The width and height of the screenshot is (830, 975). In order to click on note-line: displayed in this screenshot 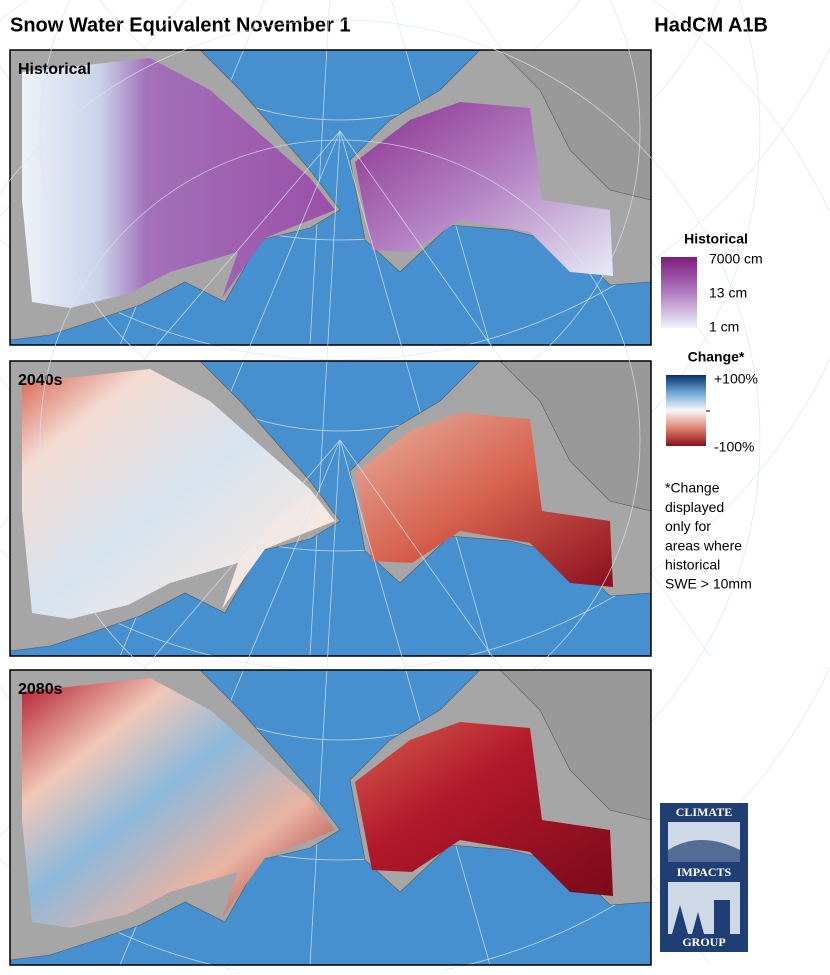, I will do `click(694, 507)`.